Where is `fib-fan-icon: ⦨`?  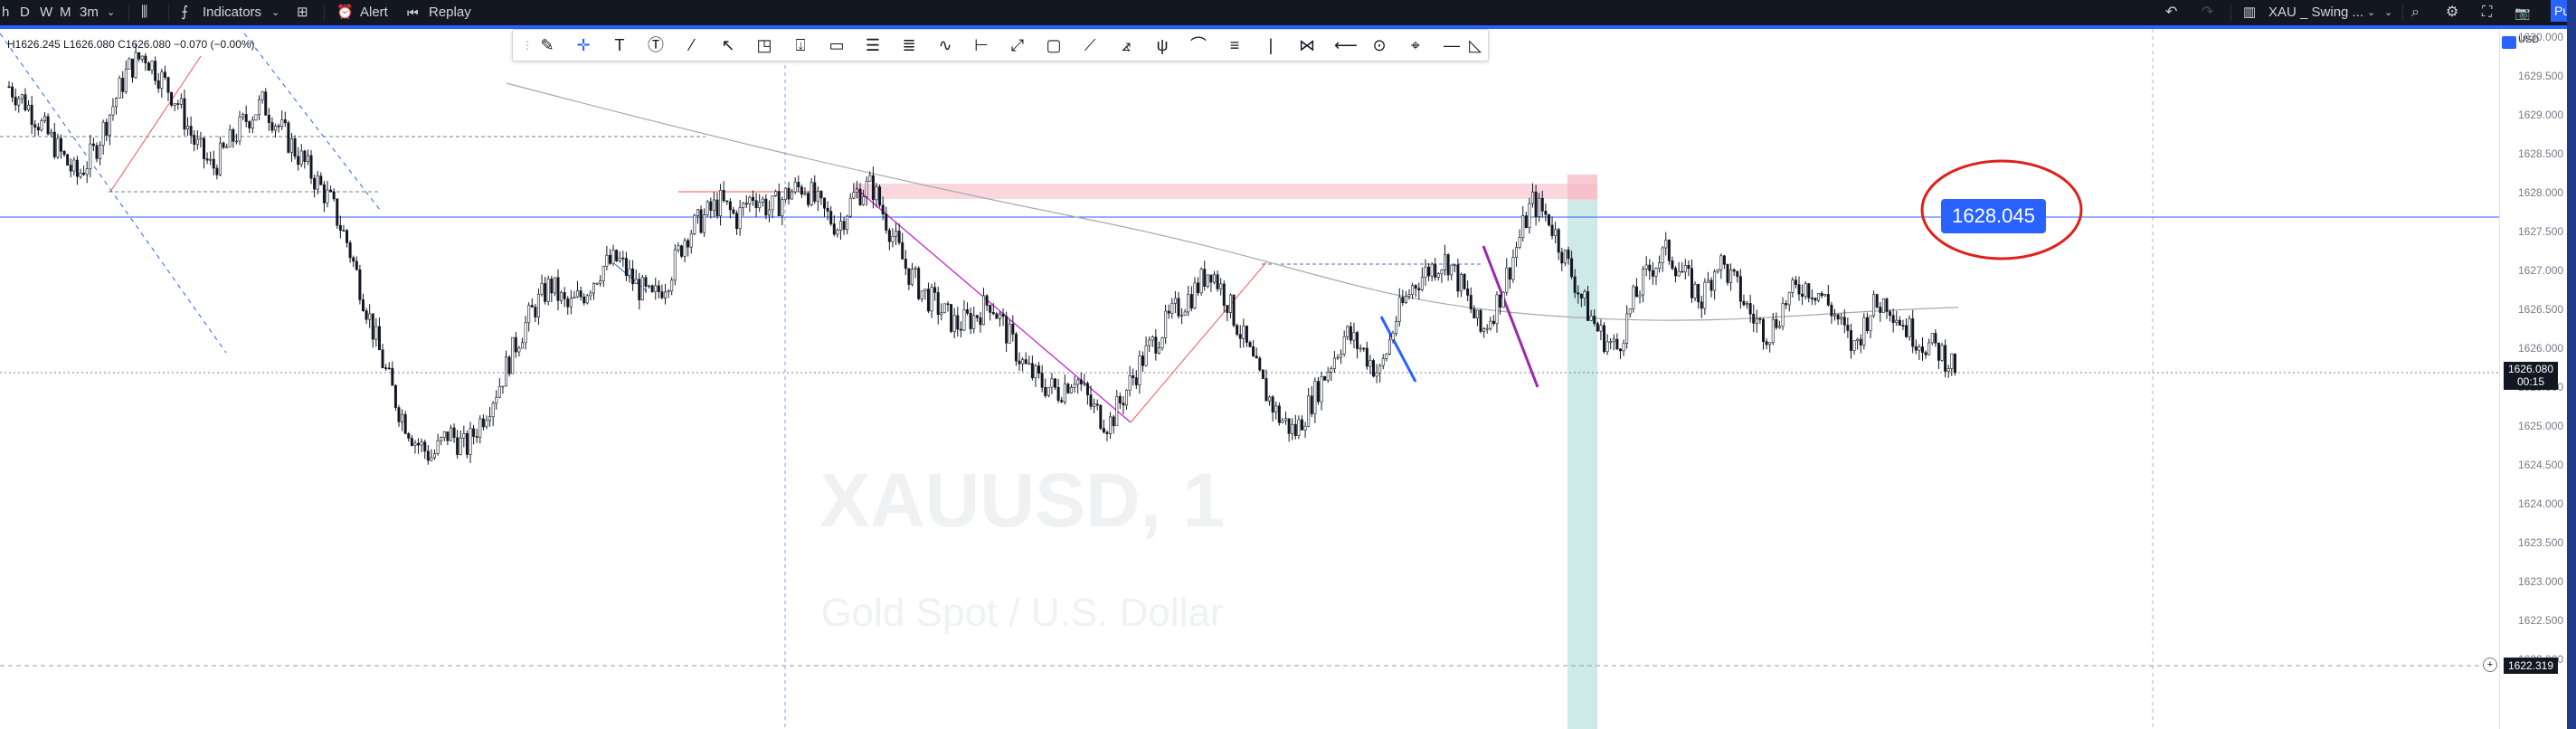
fib-fan-icon: ⦨ is located at coordinates (1126, 45).